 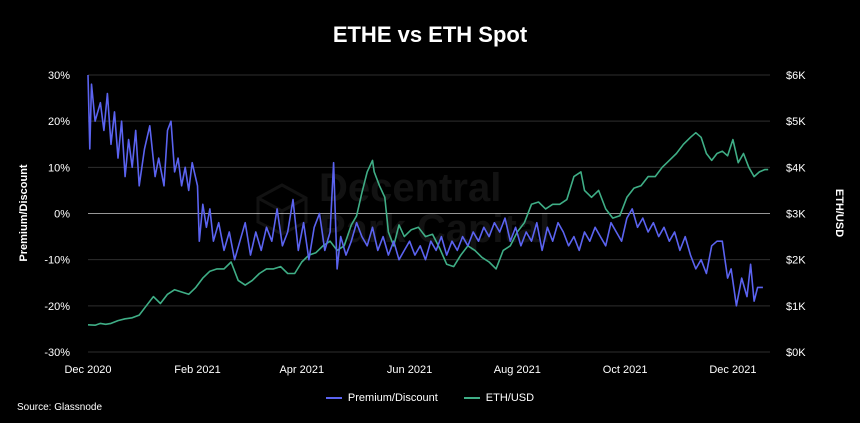 What do you see at coordinates (59, 122) in the screenshot?
I see `y-left-tick-label: 20%` at bounding box center [59, 122].